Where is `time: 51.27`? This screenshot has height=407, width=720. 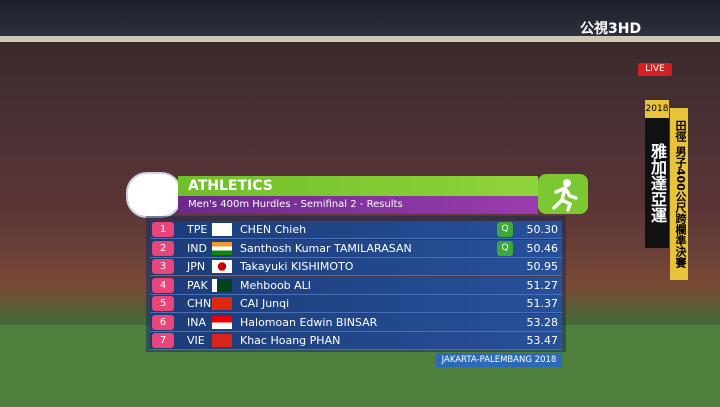 time: 51.27 is located at coordinates (542, 285).